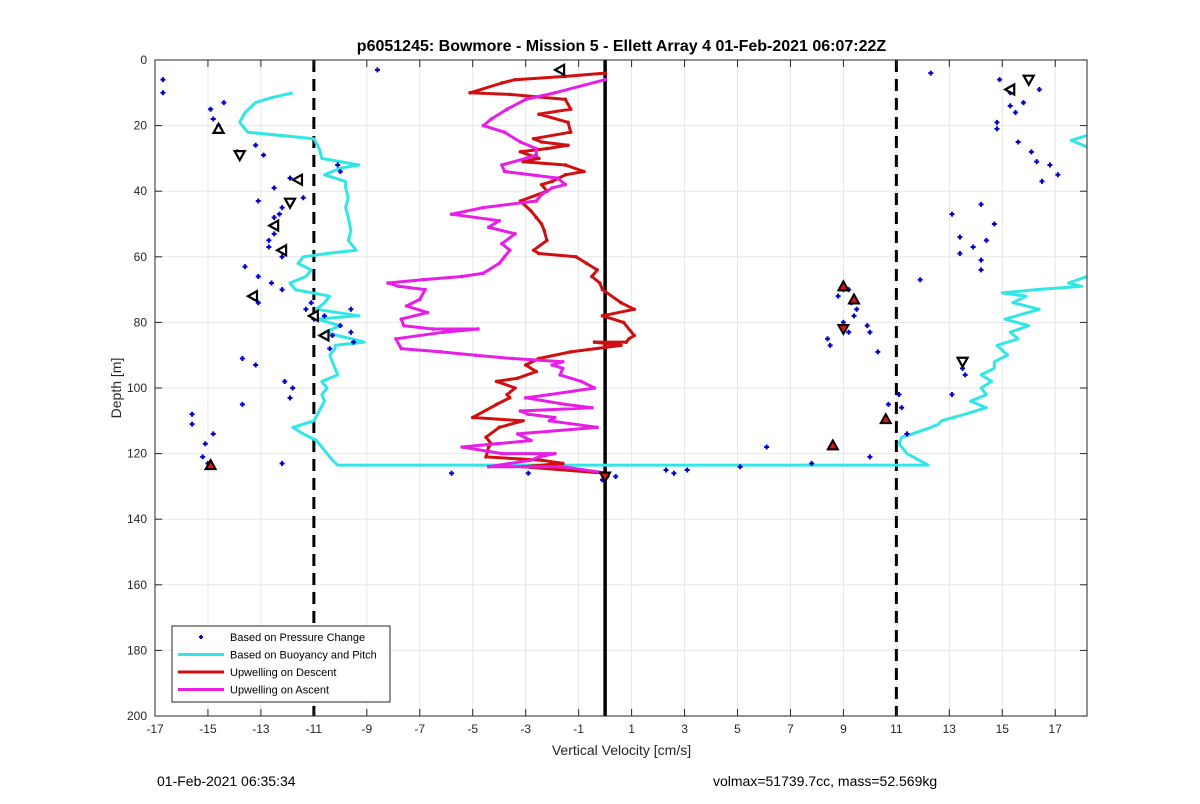  I want to click on x-tick-label: -15, so click(208, 729).